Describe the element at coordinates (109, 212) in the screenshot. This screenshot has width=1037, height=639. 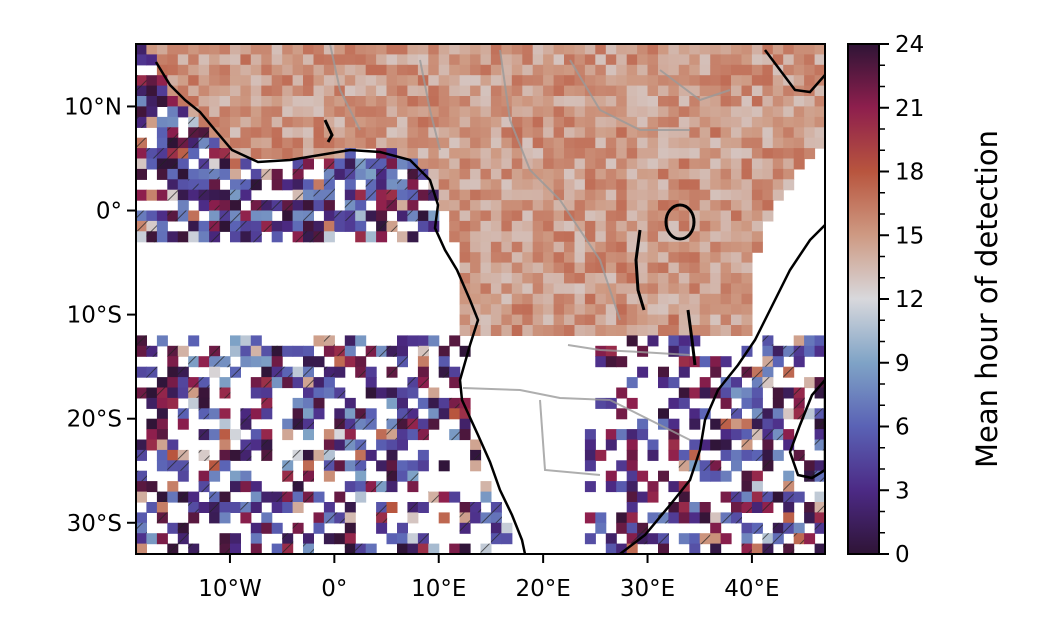
I see `lat-tick-label: 0°` at that location.